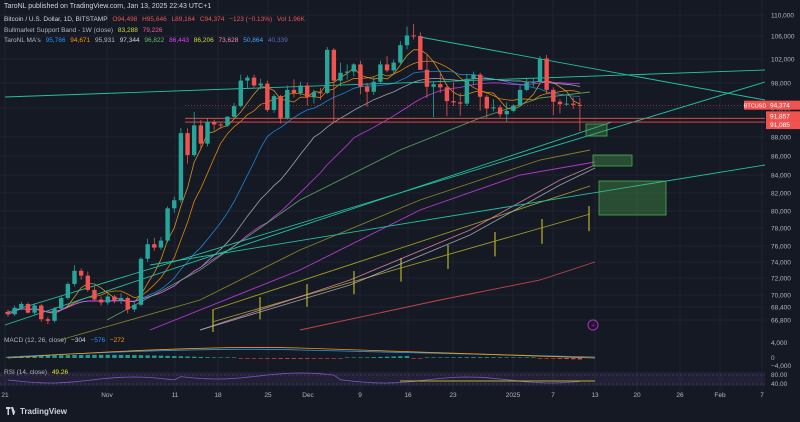 The image size is (800, 422). Describe the element at coordinates (779, 384) in the screenshot. I see `rsi-tick-label: 40.00` at that location.